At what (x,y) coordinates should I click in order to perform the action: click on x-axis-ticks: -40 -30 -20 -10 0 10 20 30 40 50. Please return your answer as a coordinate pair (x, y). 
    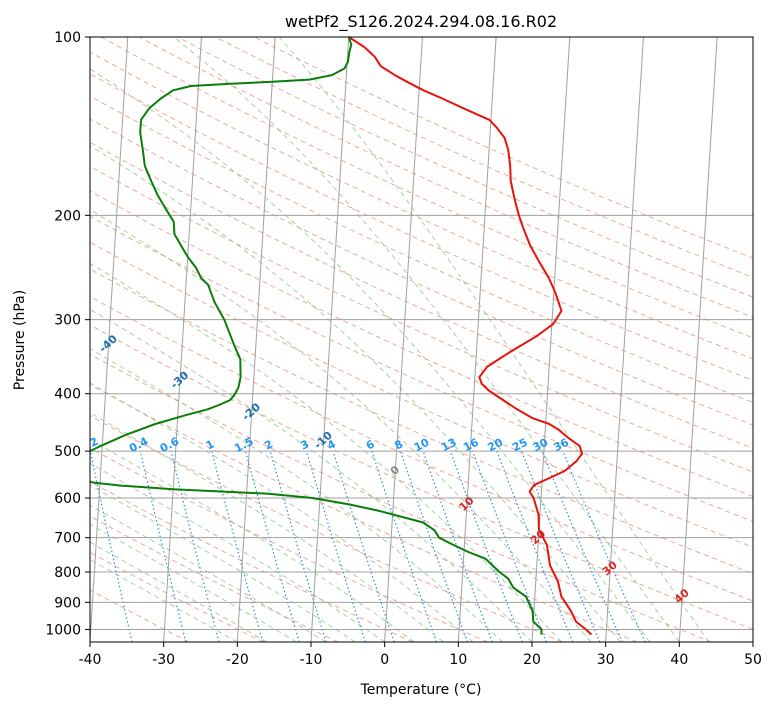
    Looking at the image, I should click on (420, 655).